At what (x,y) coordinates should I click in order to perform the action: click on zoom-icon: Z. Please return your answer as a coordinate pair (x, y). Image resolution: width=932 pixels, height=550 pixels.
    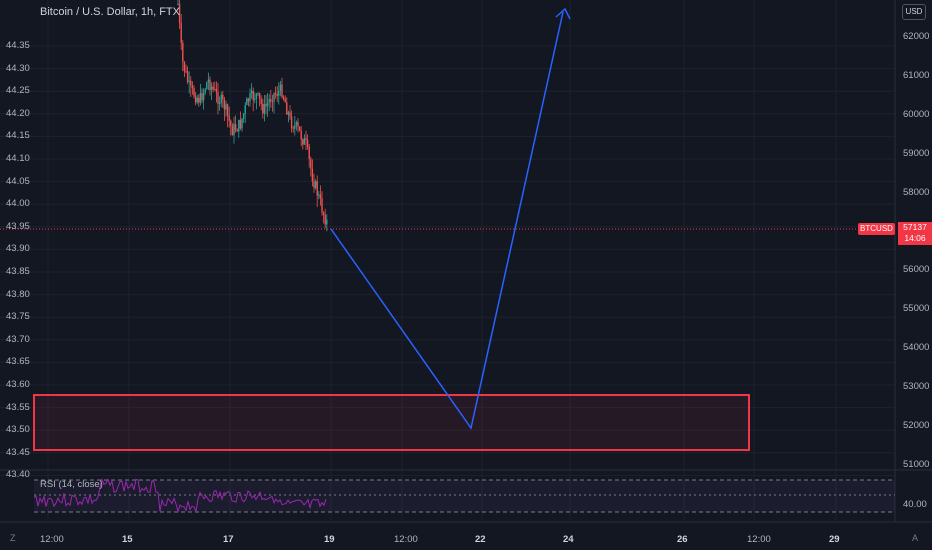
    Looking at the image, I should click on (13, 538).